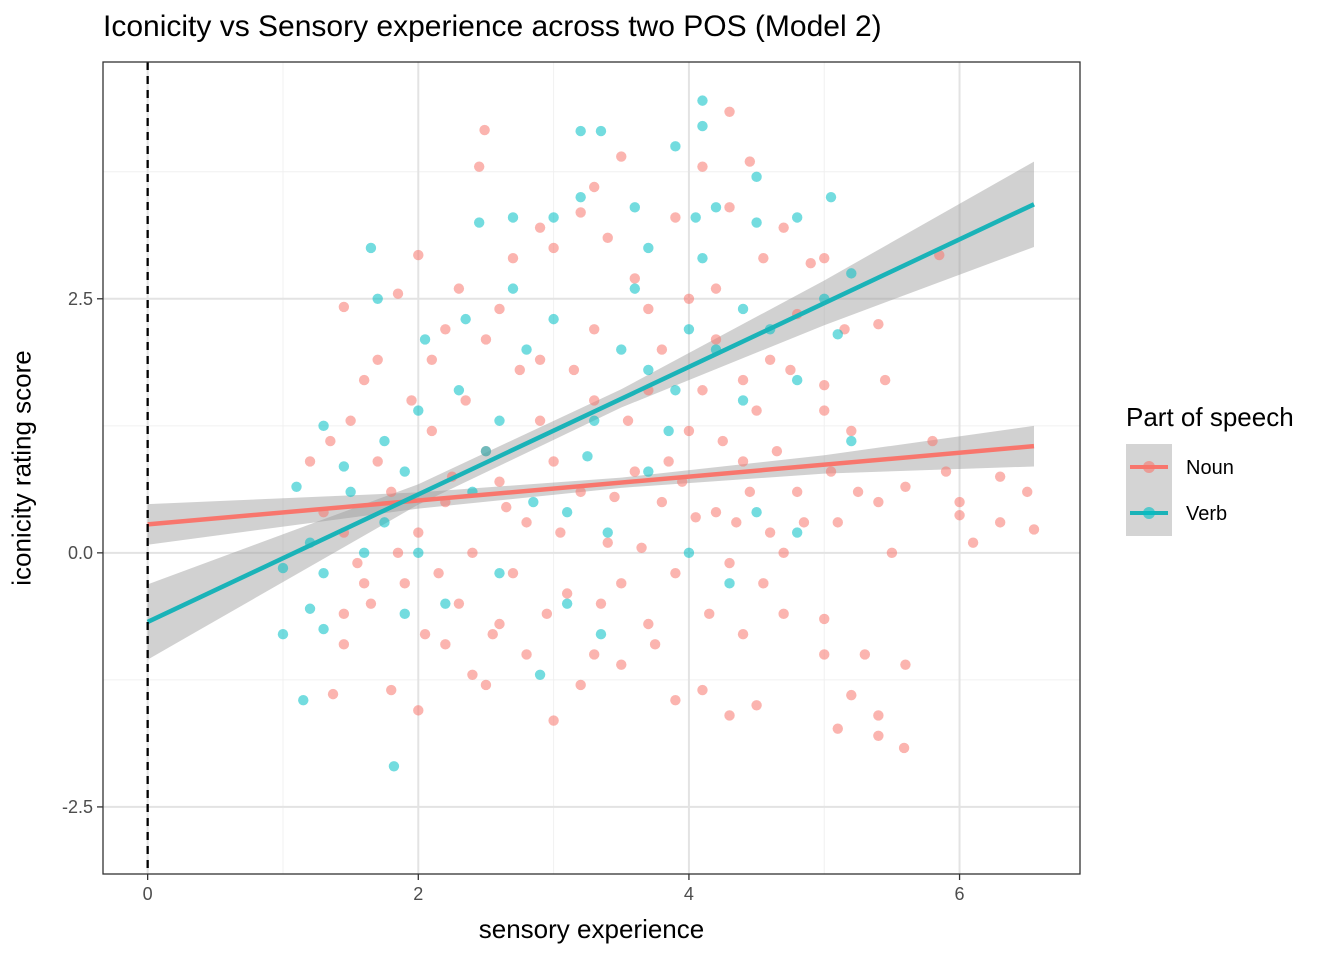  Describe the element at coordinates (1149, 467) in the screenshot. I see `legend-key-noun` at that location.